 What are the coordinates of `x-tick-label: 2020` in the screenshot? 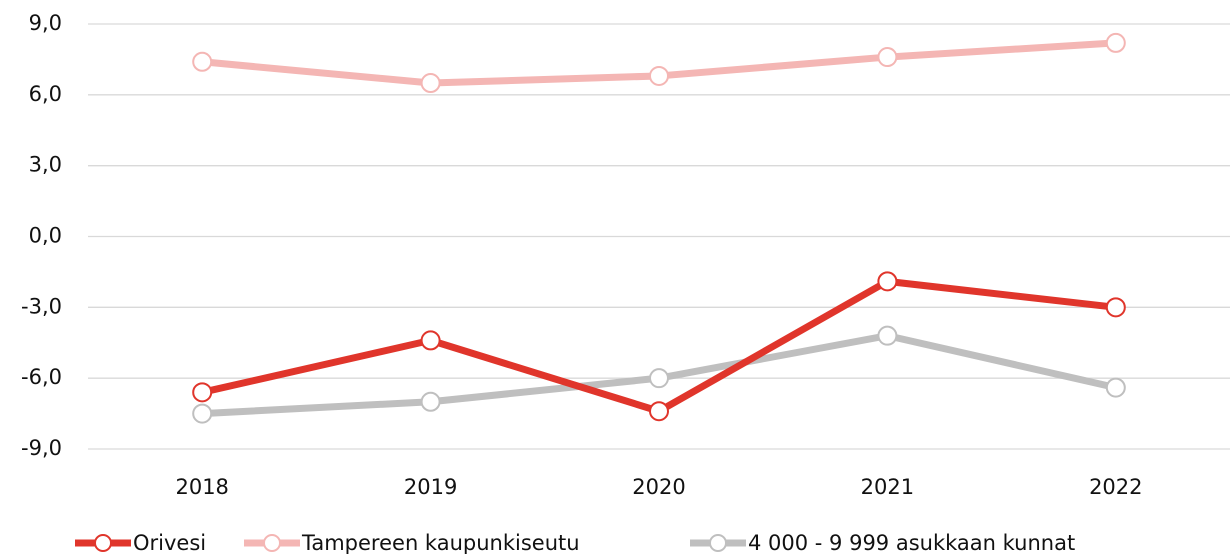 It's located at (658, 487).